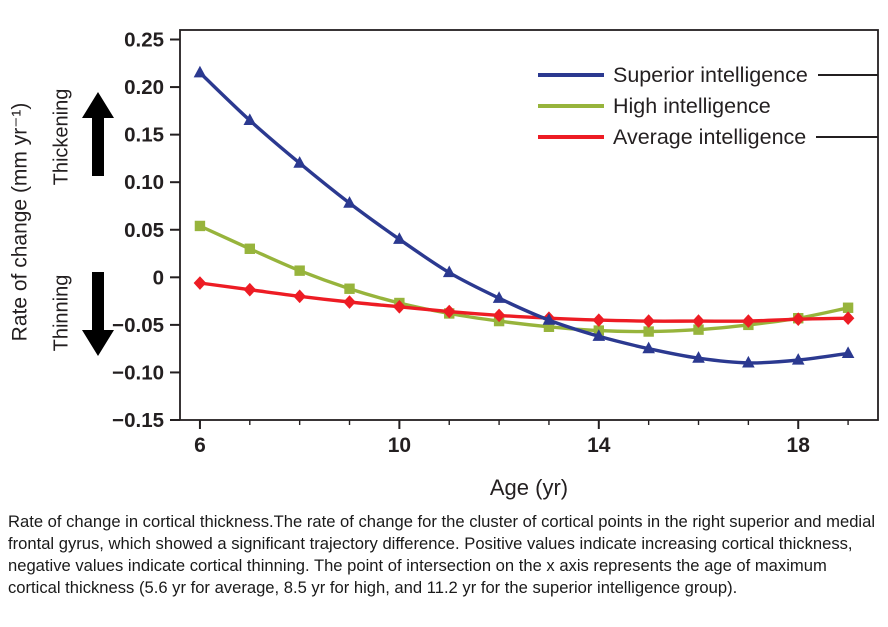  I want to click on x-axis-ticks: 6 10 14 18, so click(521, 438).